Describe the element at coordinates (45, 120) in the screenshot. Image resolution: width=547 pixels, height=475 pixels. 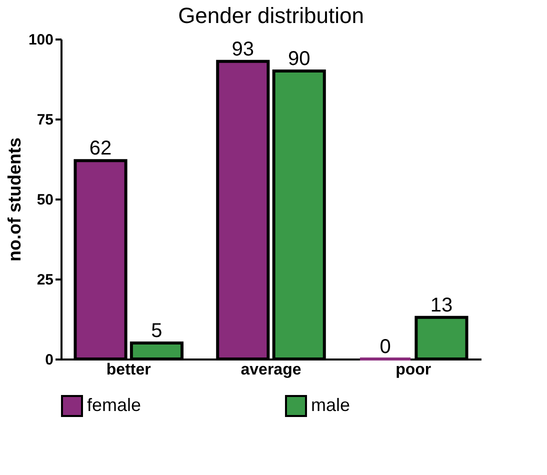
I see `y-tick-label: 75` at that location.